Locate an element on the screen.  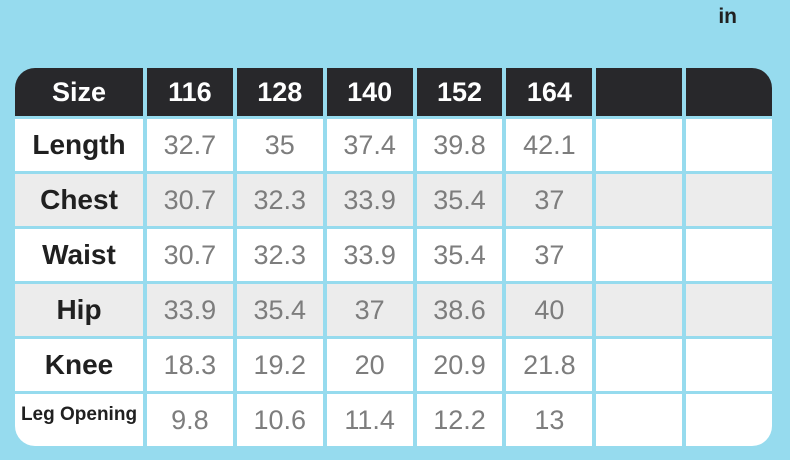
value-cell: 13 is located at coordinates (549, 420).